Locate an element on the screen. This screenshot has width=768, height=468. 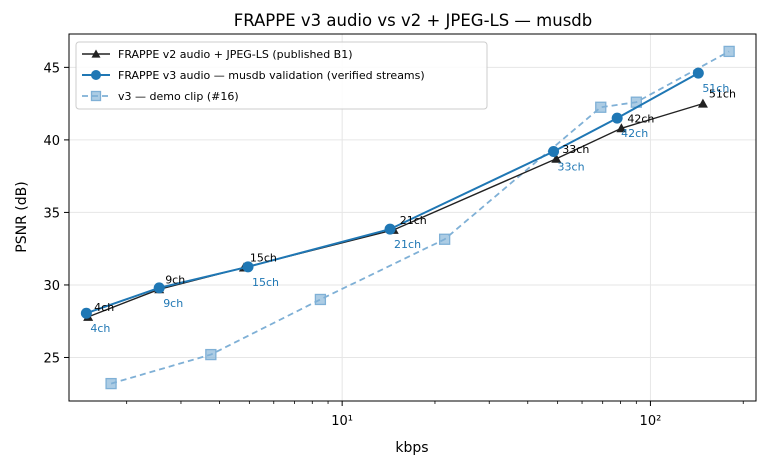
y-axis: 25 30 35 40 45 is located at coordinates (56, 213).